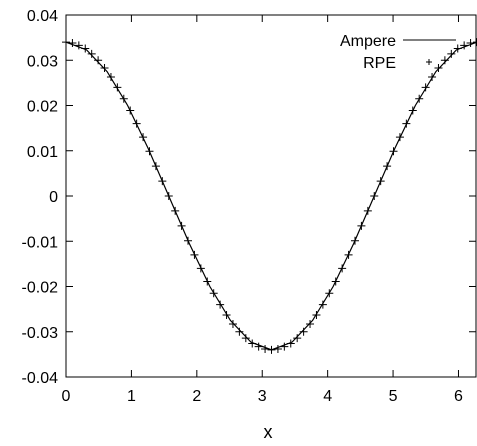  I want to click on x-tick-label: 6, so click(458, 396).